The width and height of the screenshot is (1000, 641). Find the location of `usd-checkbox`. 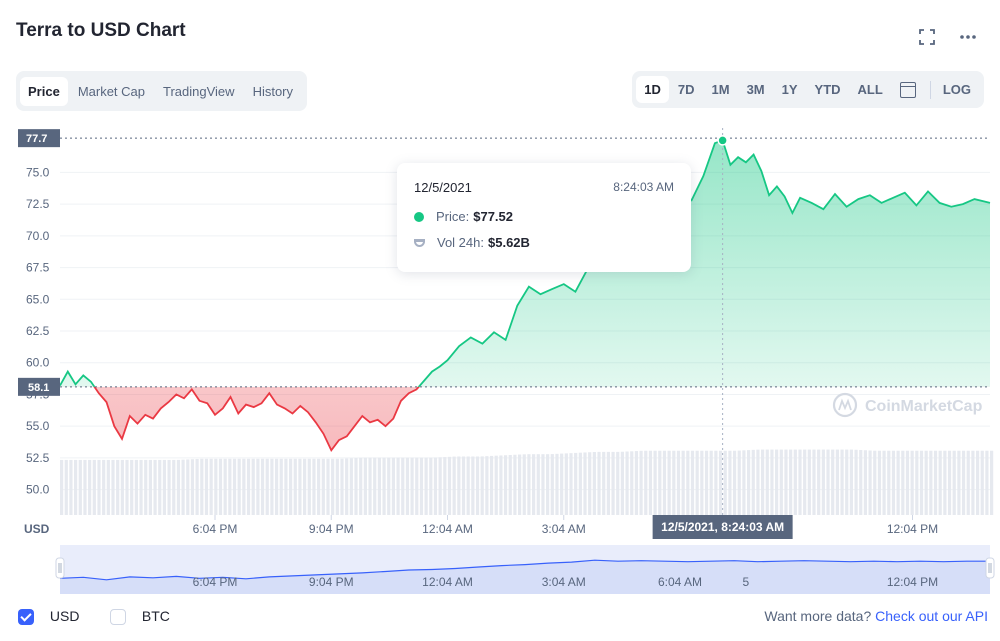

usd-checkbox is located at coordinates (26, 617).